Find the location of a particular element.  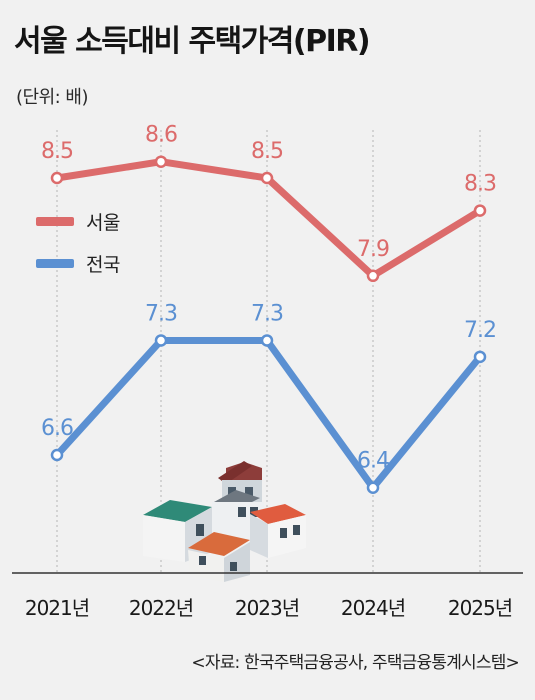

legend-item-seoul: 서울 is located at coordinates (78, 221).